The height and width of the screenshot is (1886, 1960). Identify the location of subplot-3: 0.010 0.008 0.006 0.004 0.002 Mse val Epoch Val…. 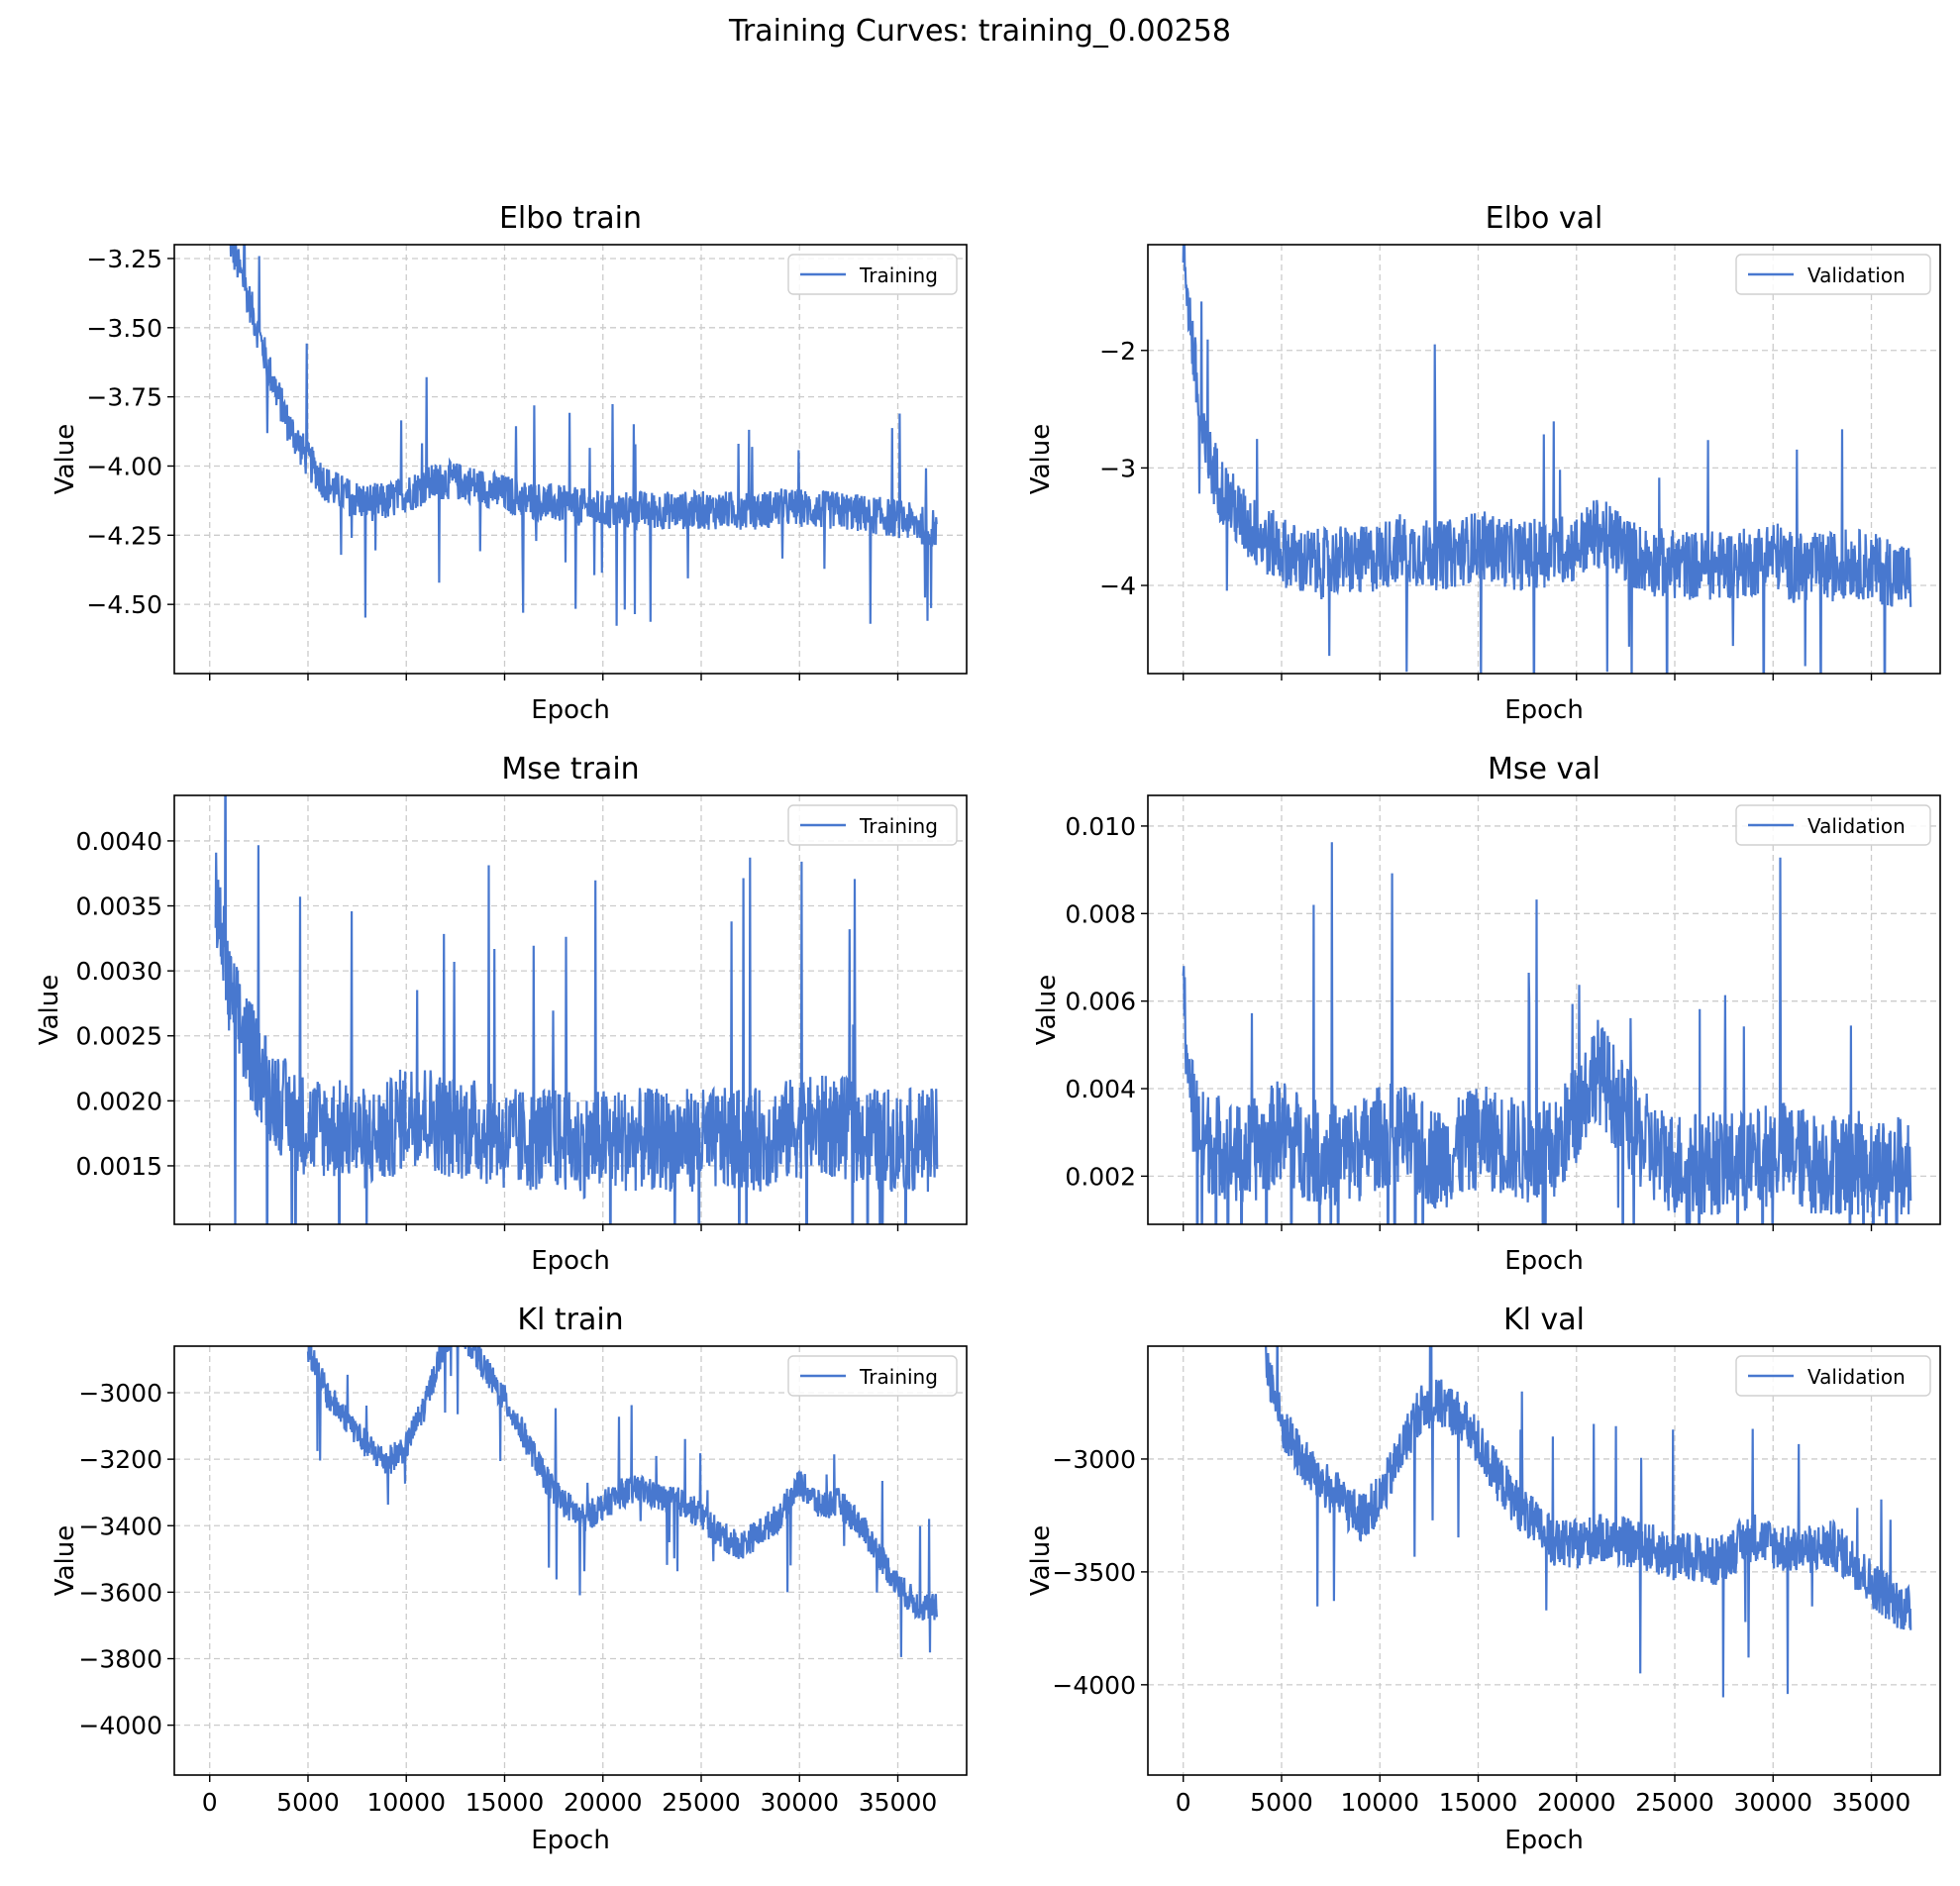
(1487, 1014).